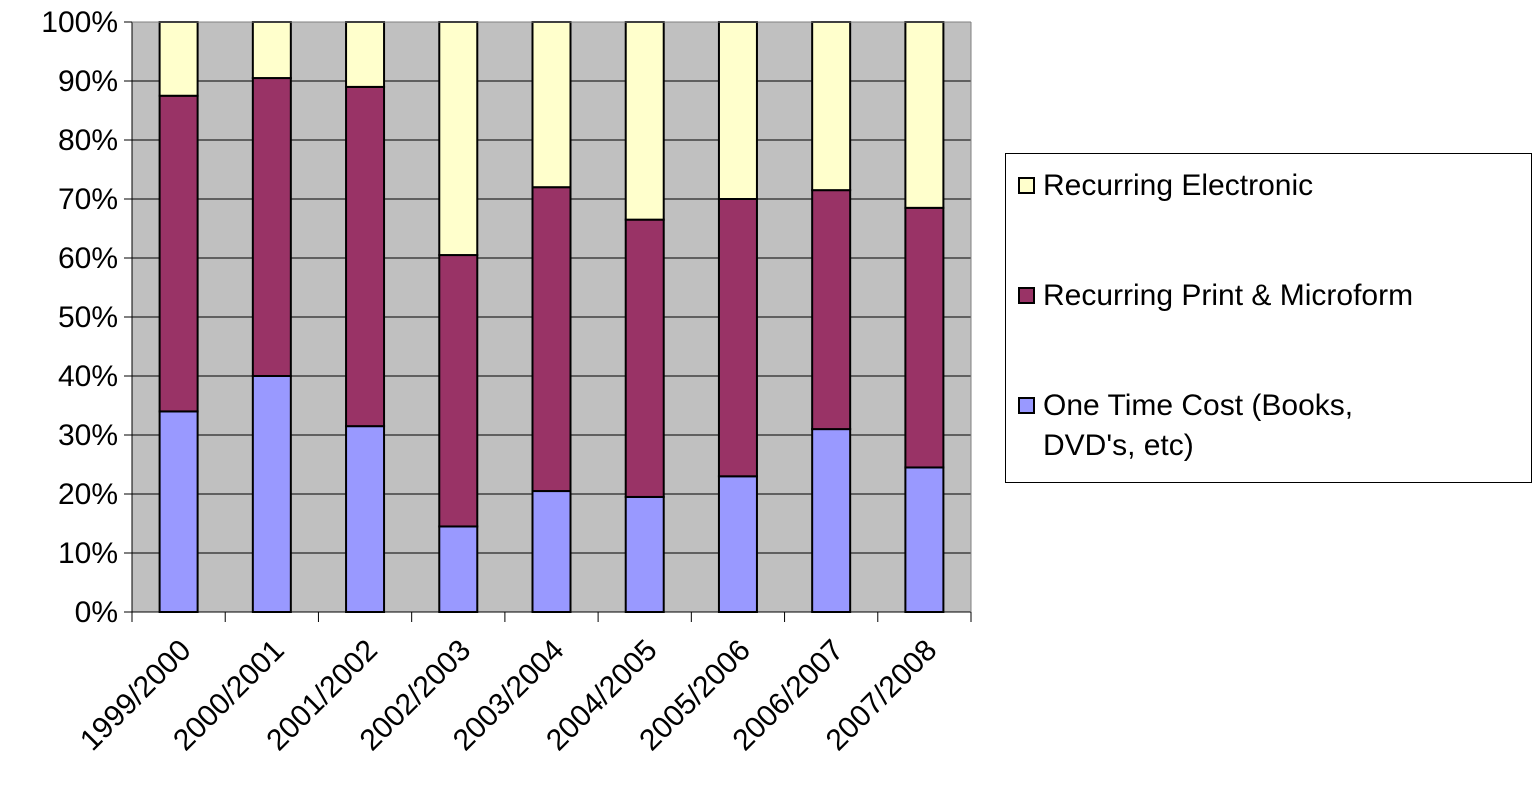  Describe the element at coordinates (88, 494) in the screenshot. I see `y-tick-label: 20%` at that location.